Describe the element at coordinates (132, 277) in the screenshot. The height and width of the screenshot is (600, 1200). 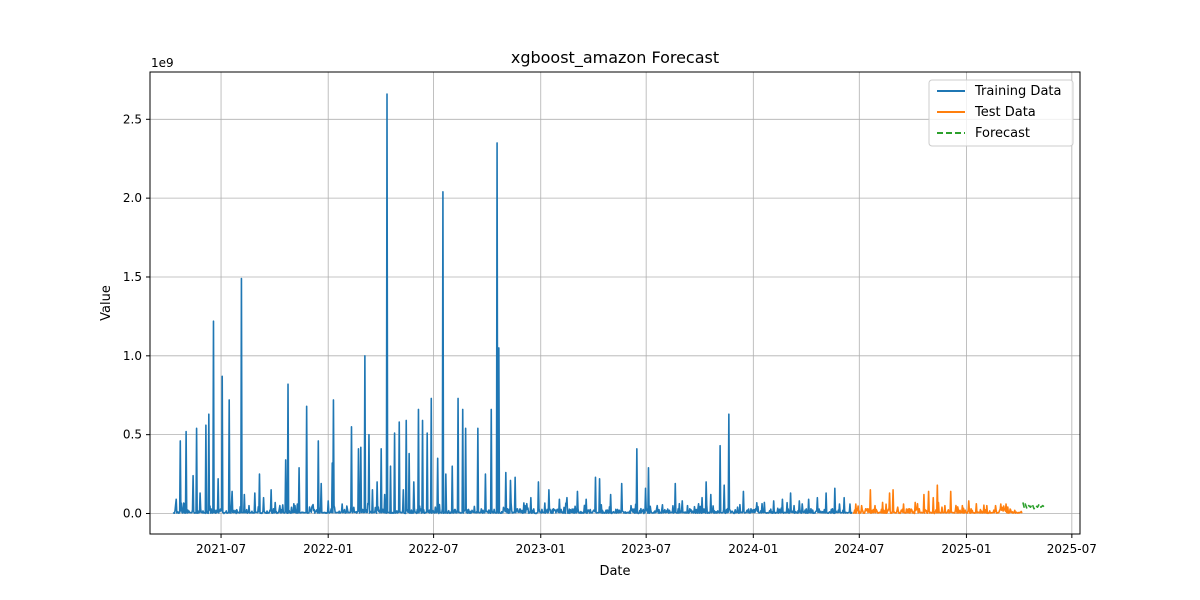
I see `y-tick-label: 1.5` at that location.